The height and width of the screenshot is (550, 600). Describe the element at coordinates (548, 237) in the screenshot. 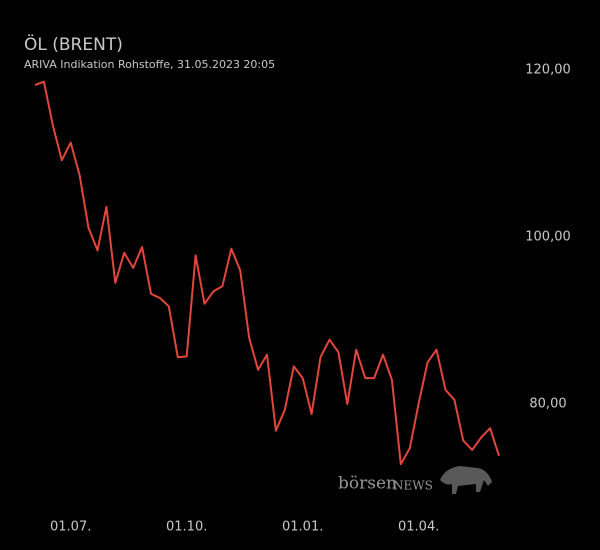

I see `y-tick-label: 100,00` at that location.